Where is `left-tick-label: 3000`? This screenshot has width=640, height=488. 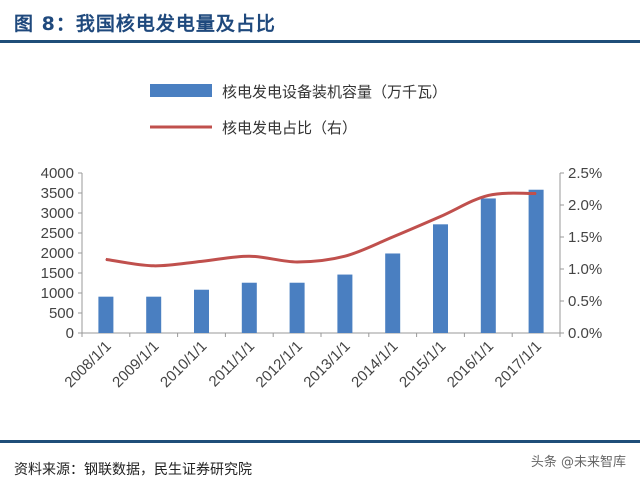 left-tick-label: 3000 is located at coordinates (57, 213).